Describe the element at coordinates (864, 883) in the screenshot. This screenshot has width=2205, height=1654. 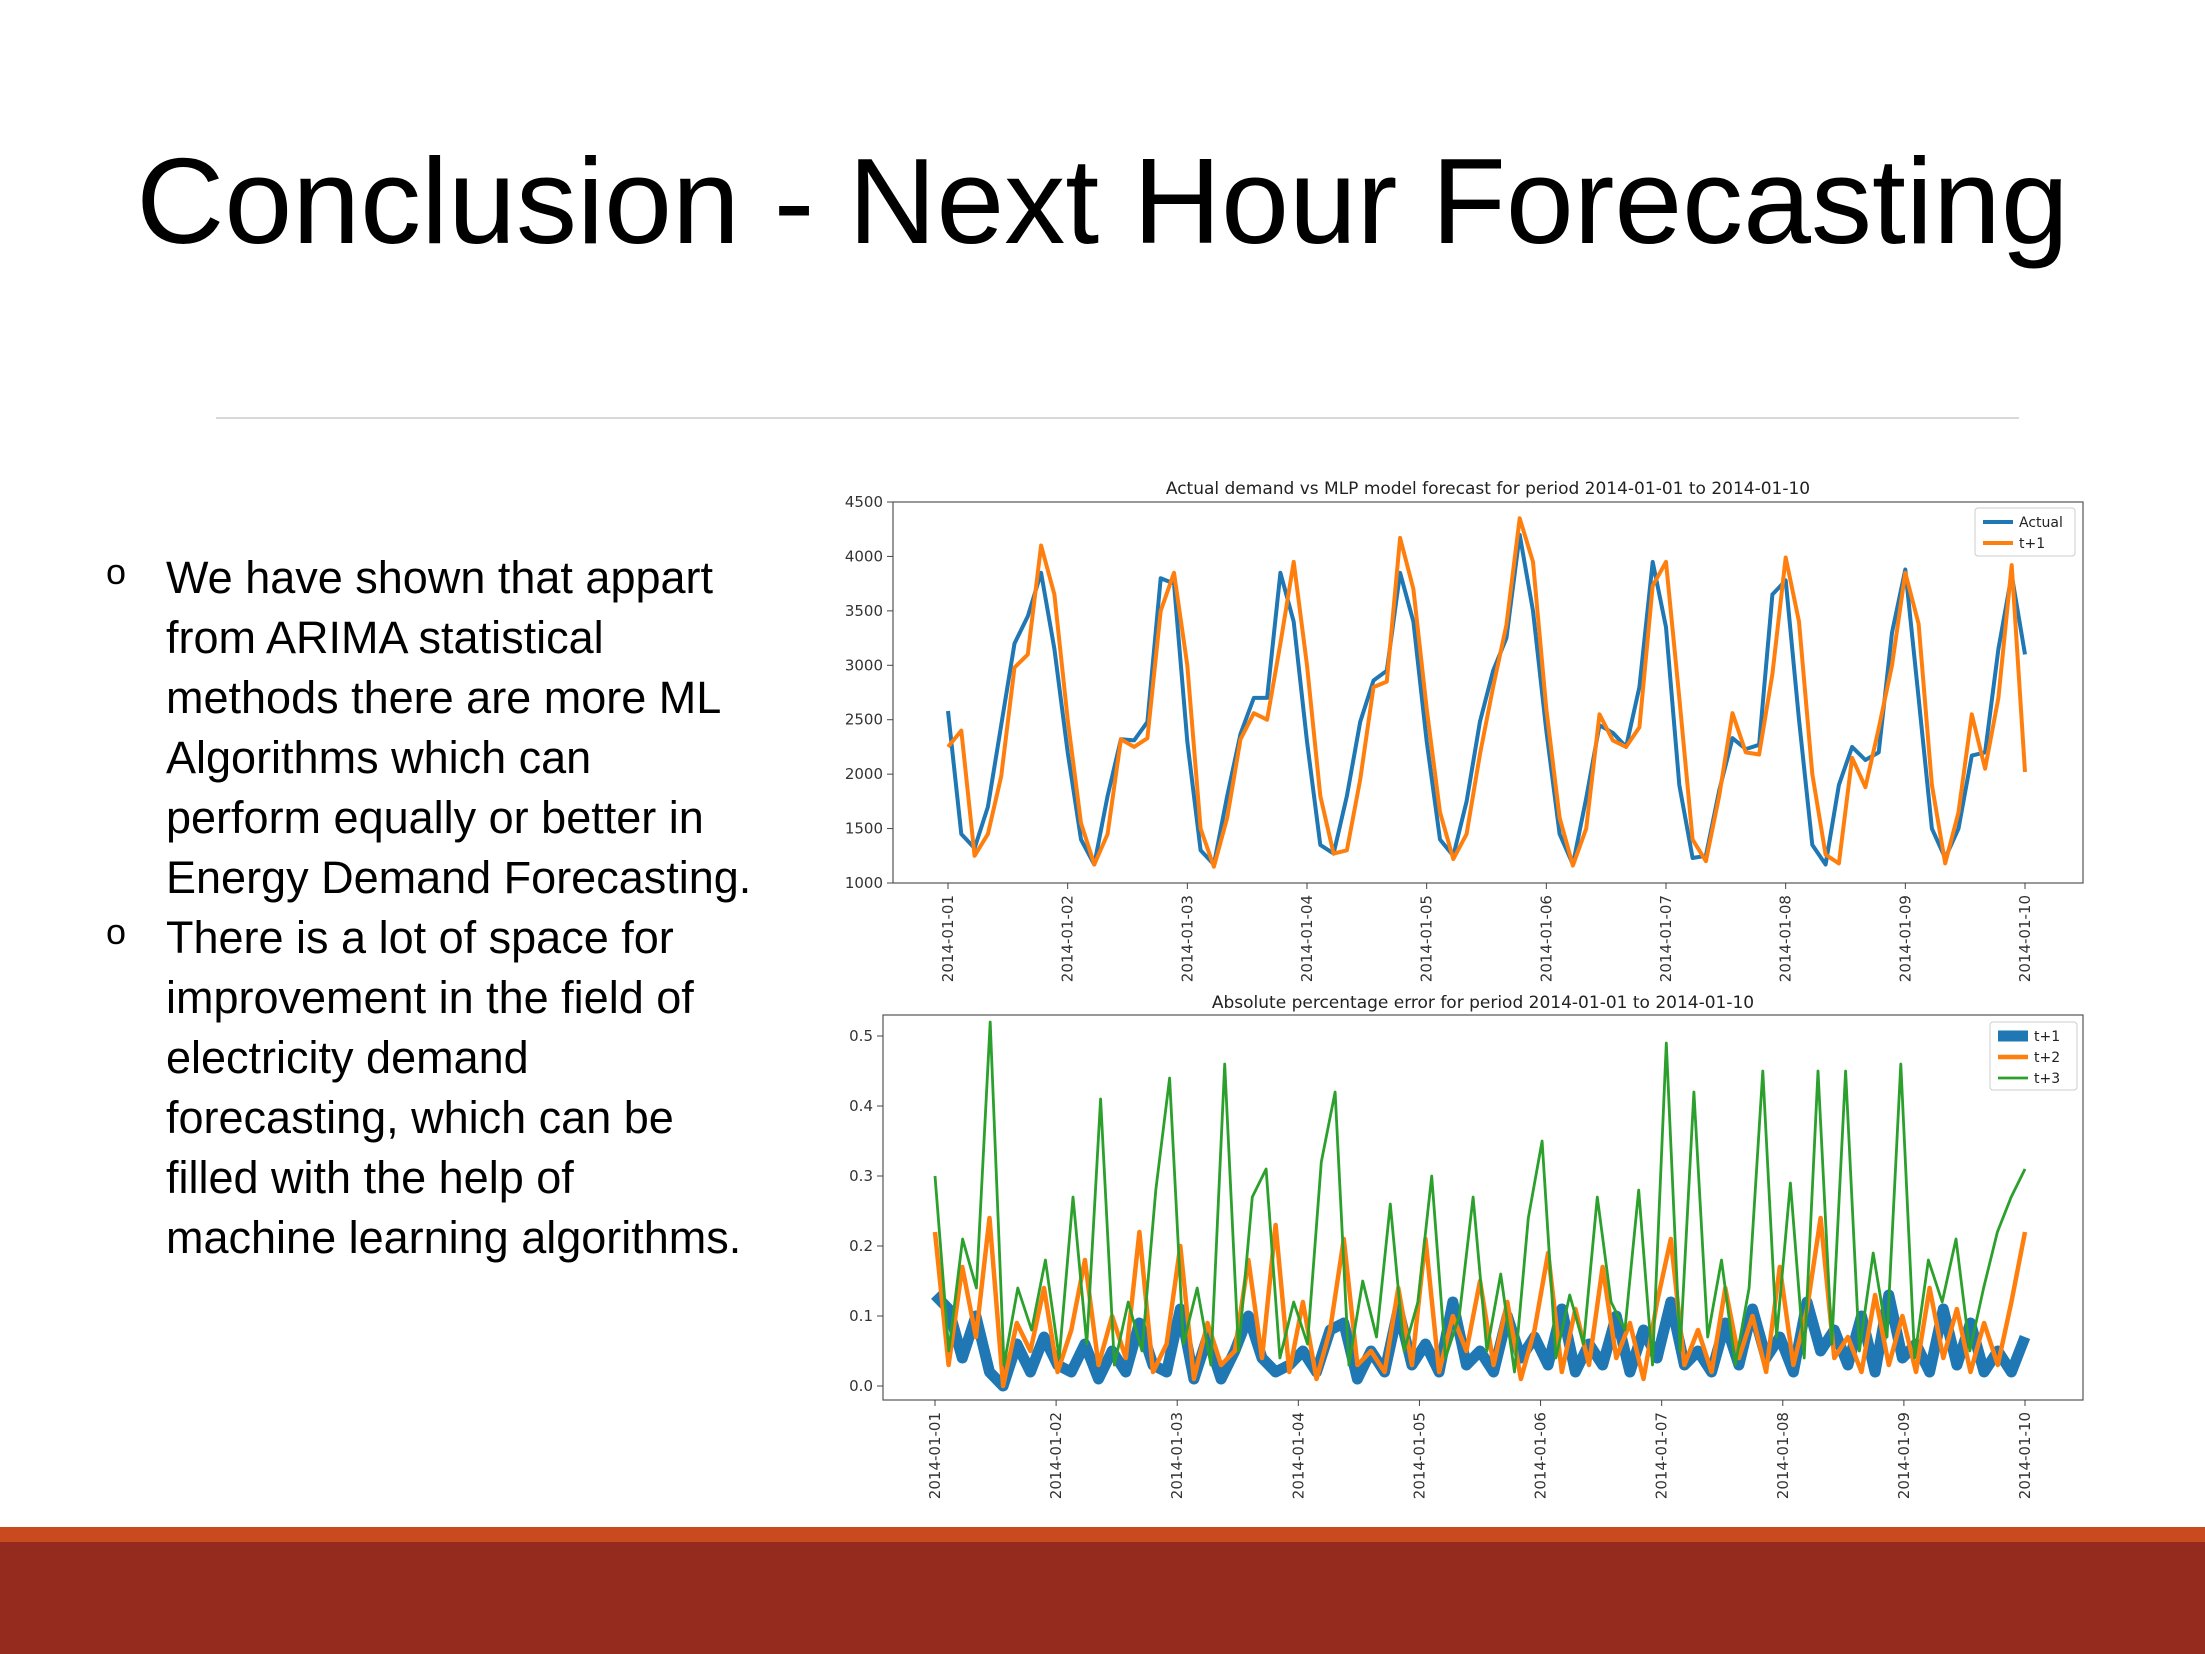
I see `y-tick-label: 1000` at that location.